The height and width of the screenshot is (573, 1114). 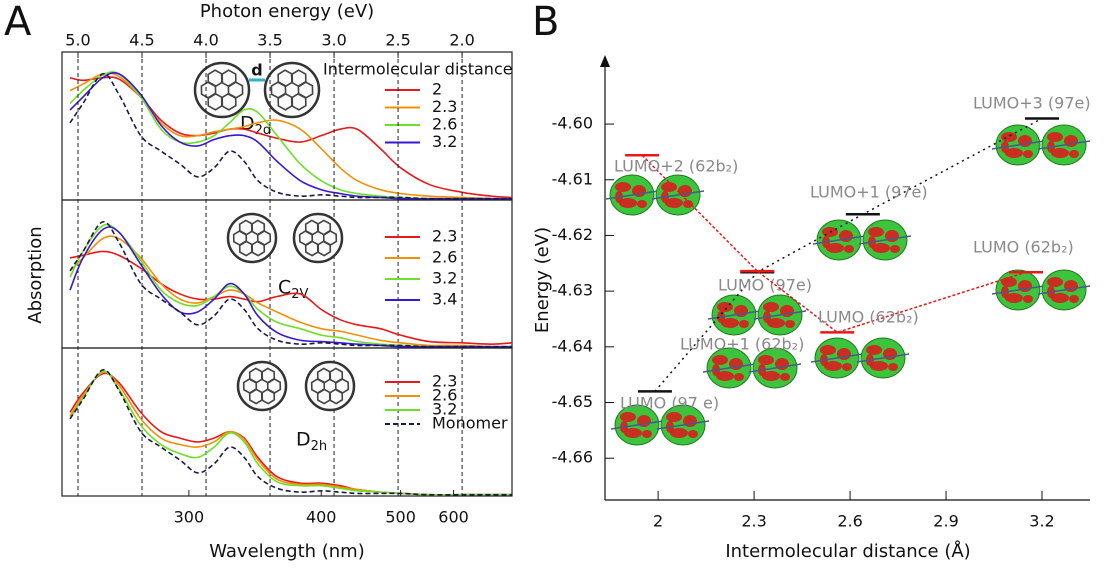 I want to click on plot-frame, so click(x=287, y=422).